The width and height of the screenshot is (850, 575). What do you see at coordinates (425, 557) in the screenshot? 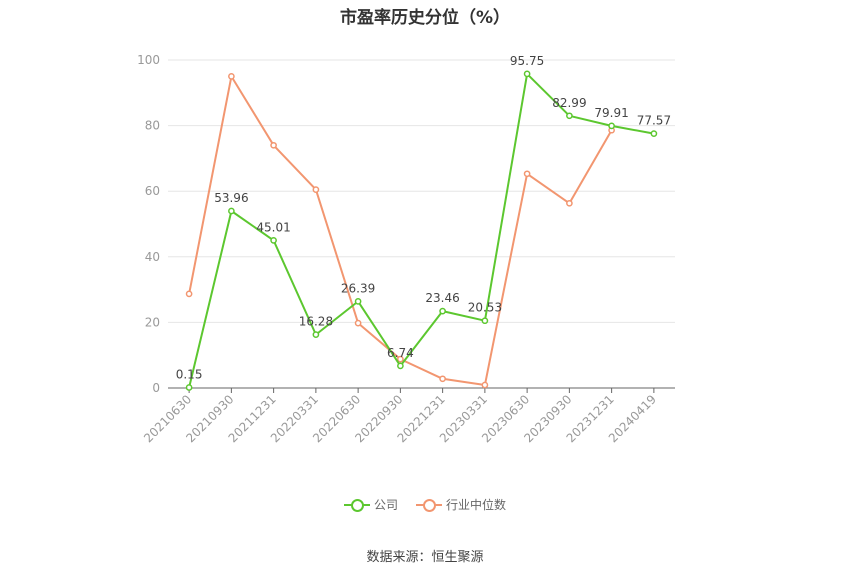
I see `data-source: 数据来源：恒生聚源` at bounding box center [425, 557].